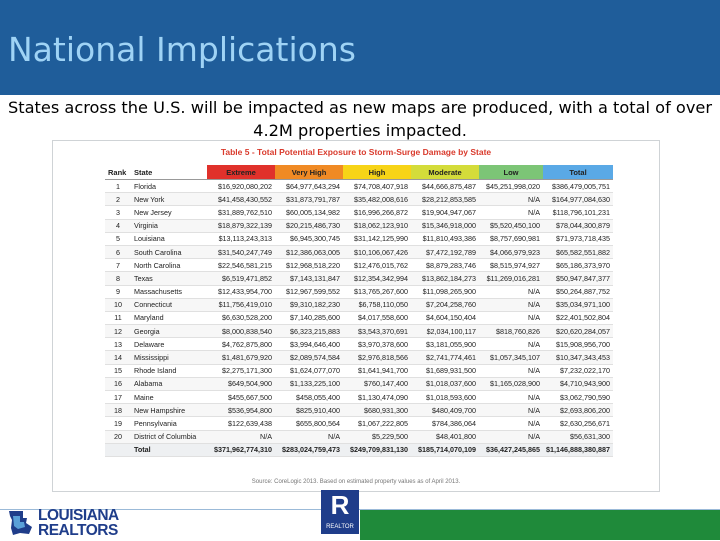 This screenshot has height=541, width=720. Describe the element at coordinates (377, 384) in the screenshot. I see `value-cell: $760,147,400` at that location.